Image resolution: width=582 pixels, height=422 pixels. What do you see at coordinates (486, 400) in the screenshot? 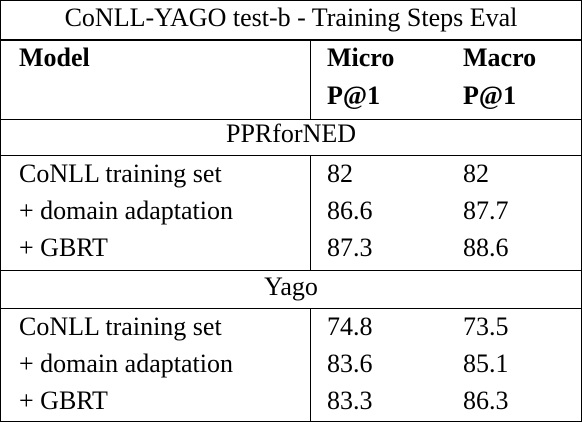
I see `table-cell-macro: 86.3` at bounding box center [486, 400].